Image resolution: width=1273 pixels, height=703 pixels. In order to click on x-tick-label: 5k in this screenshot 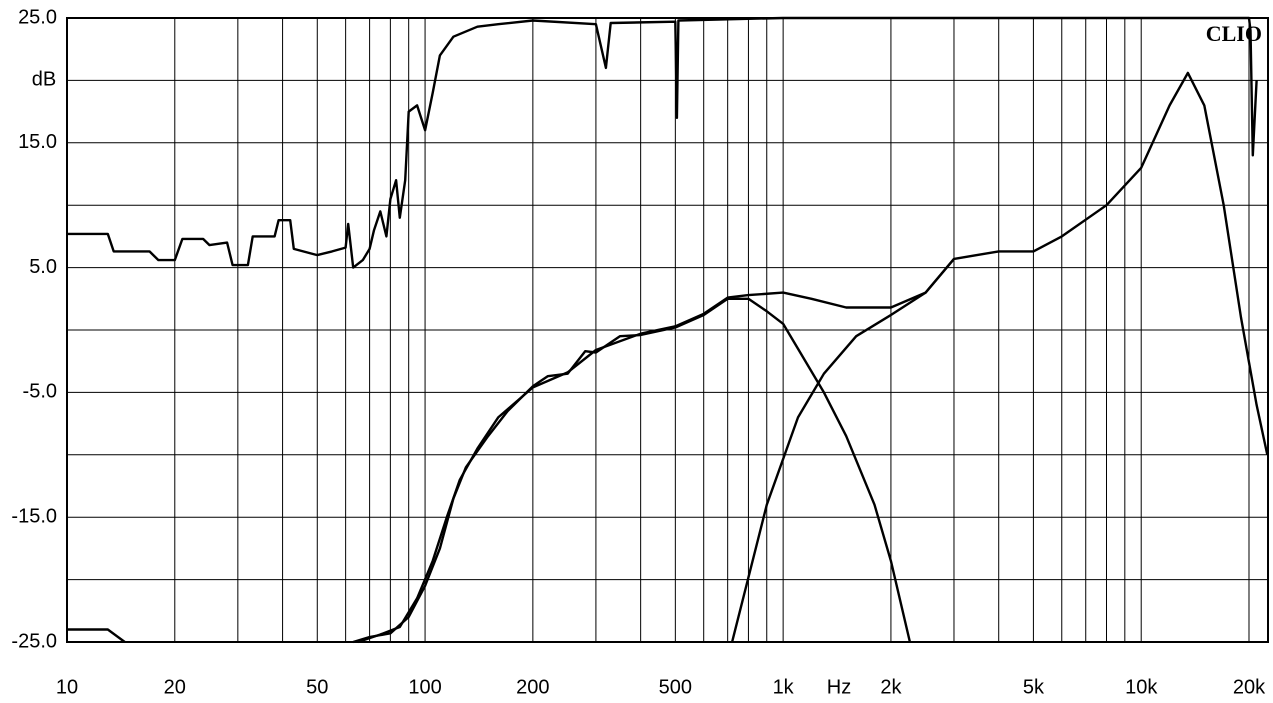, I will do `click(1034, 687)`.